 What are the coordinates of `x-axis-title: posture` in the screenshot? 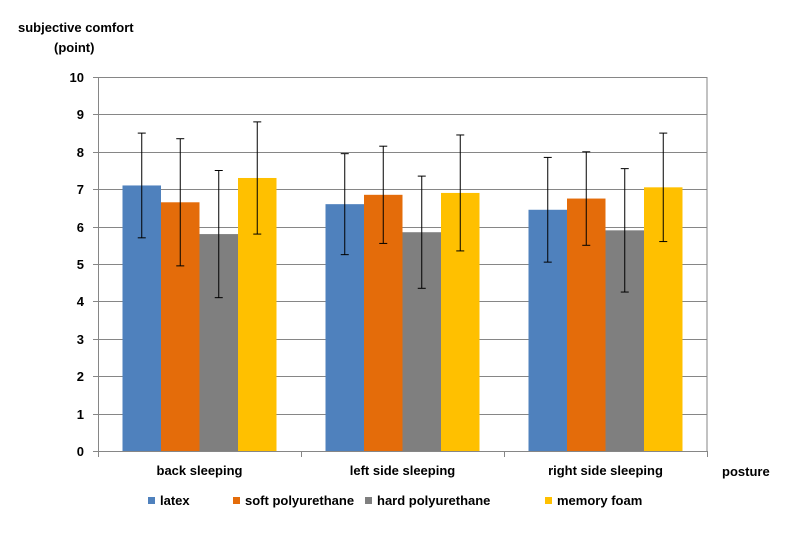 It's located at (746, 471).